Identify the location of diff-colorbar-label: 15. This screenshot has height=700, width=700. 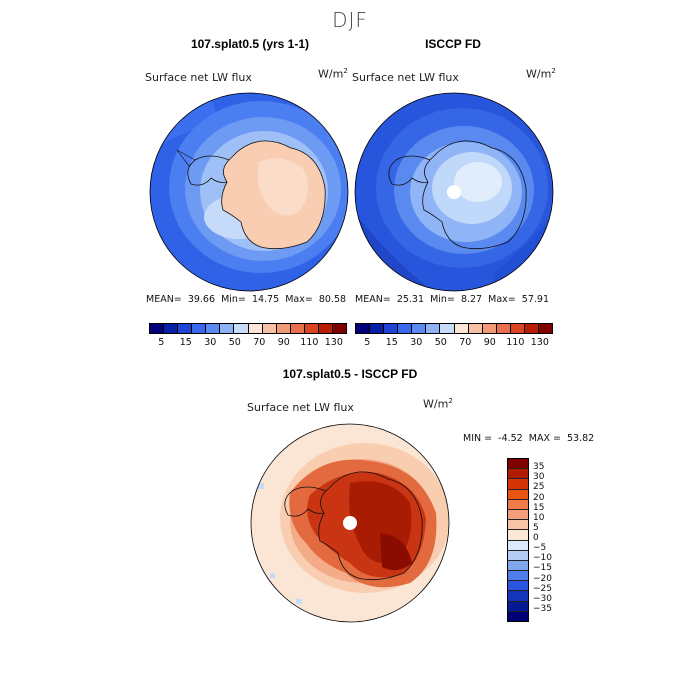
(539, 507).